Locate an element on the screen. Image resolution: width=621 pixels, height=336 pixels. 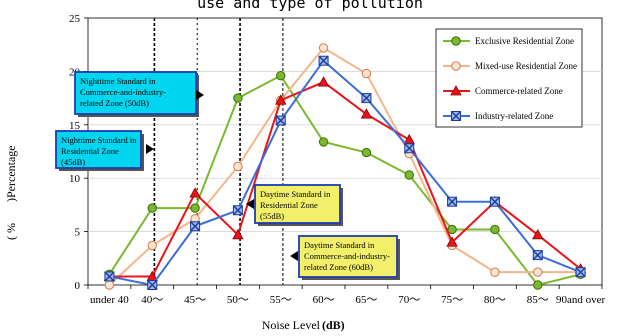
x-axis-unit: (dB) is located at coordinates (333, 325).